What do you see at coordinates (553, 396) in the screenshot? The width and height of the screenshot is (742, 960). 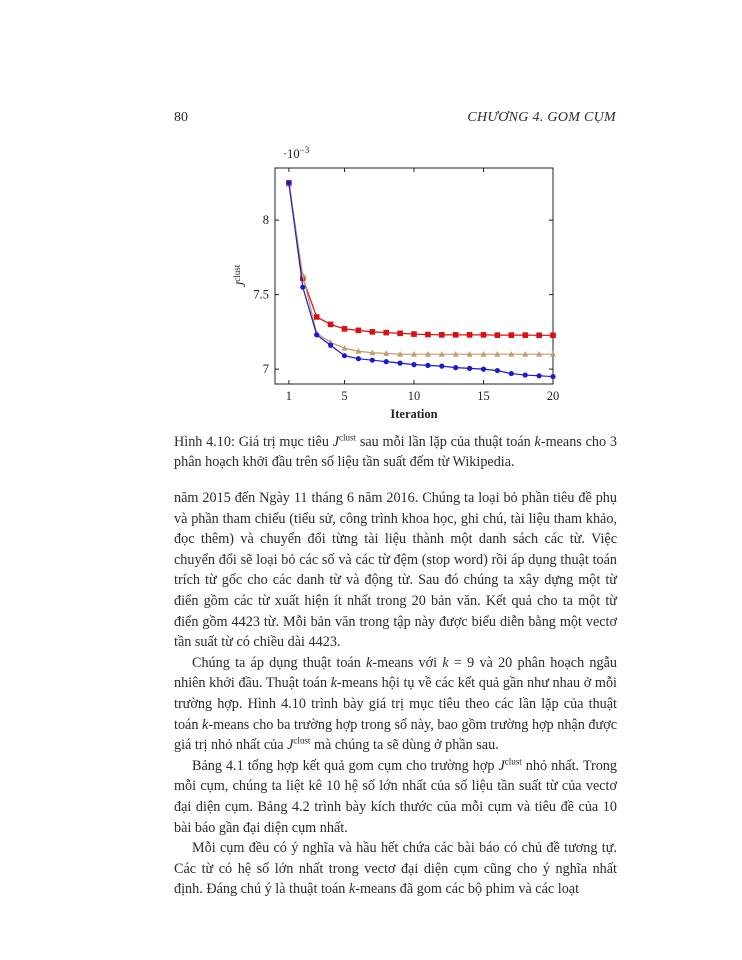 I see `x-tick-label: 20` at bounding box center [553, 396].